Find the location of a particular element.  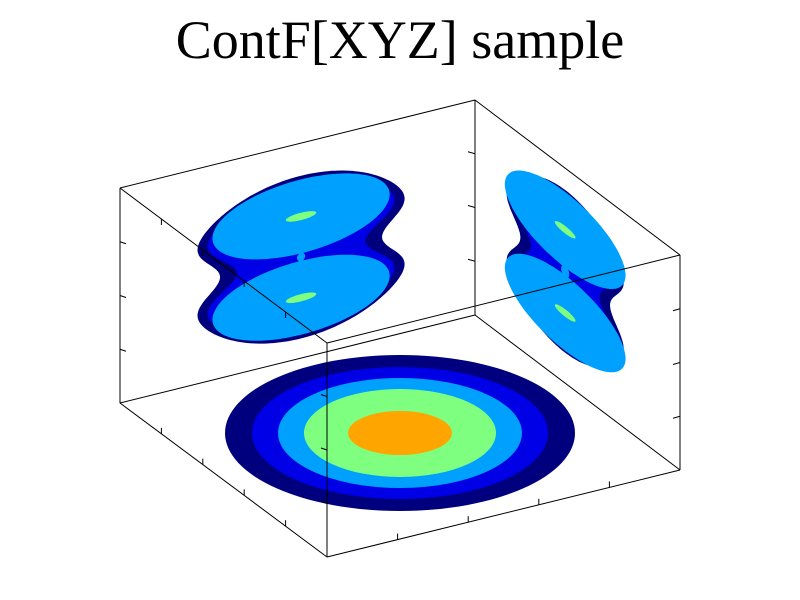

box-edge-cd is located at coordinates (503, 299).